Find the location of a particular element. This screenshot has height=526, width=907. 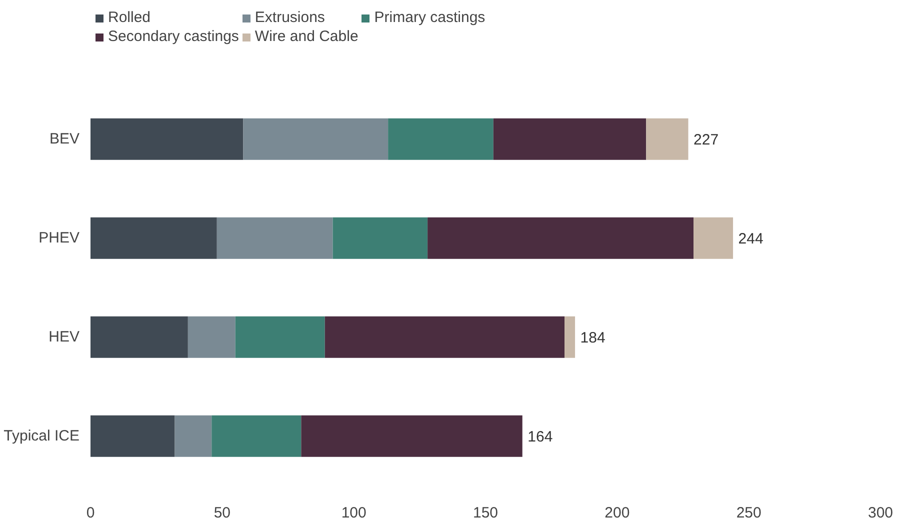

y-tick-label: PHEV is located at coordinates (59, 238).